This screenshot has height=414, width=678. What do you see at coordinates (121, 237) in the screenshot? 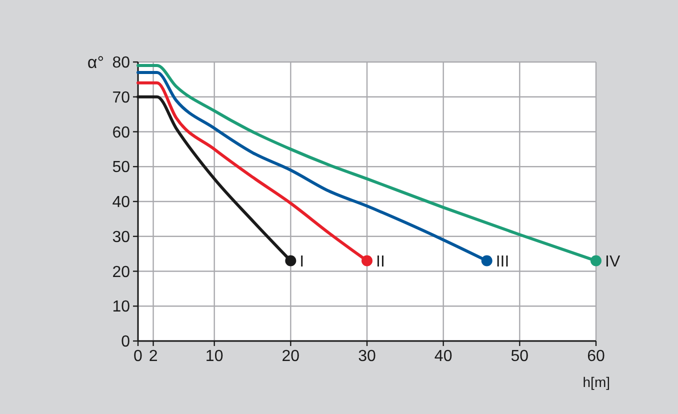
I see `y-tick-label: 30` at bounding box center [121, 237].